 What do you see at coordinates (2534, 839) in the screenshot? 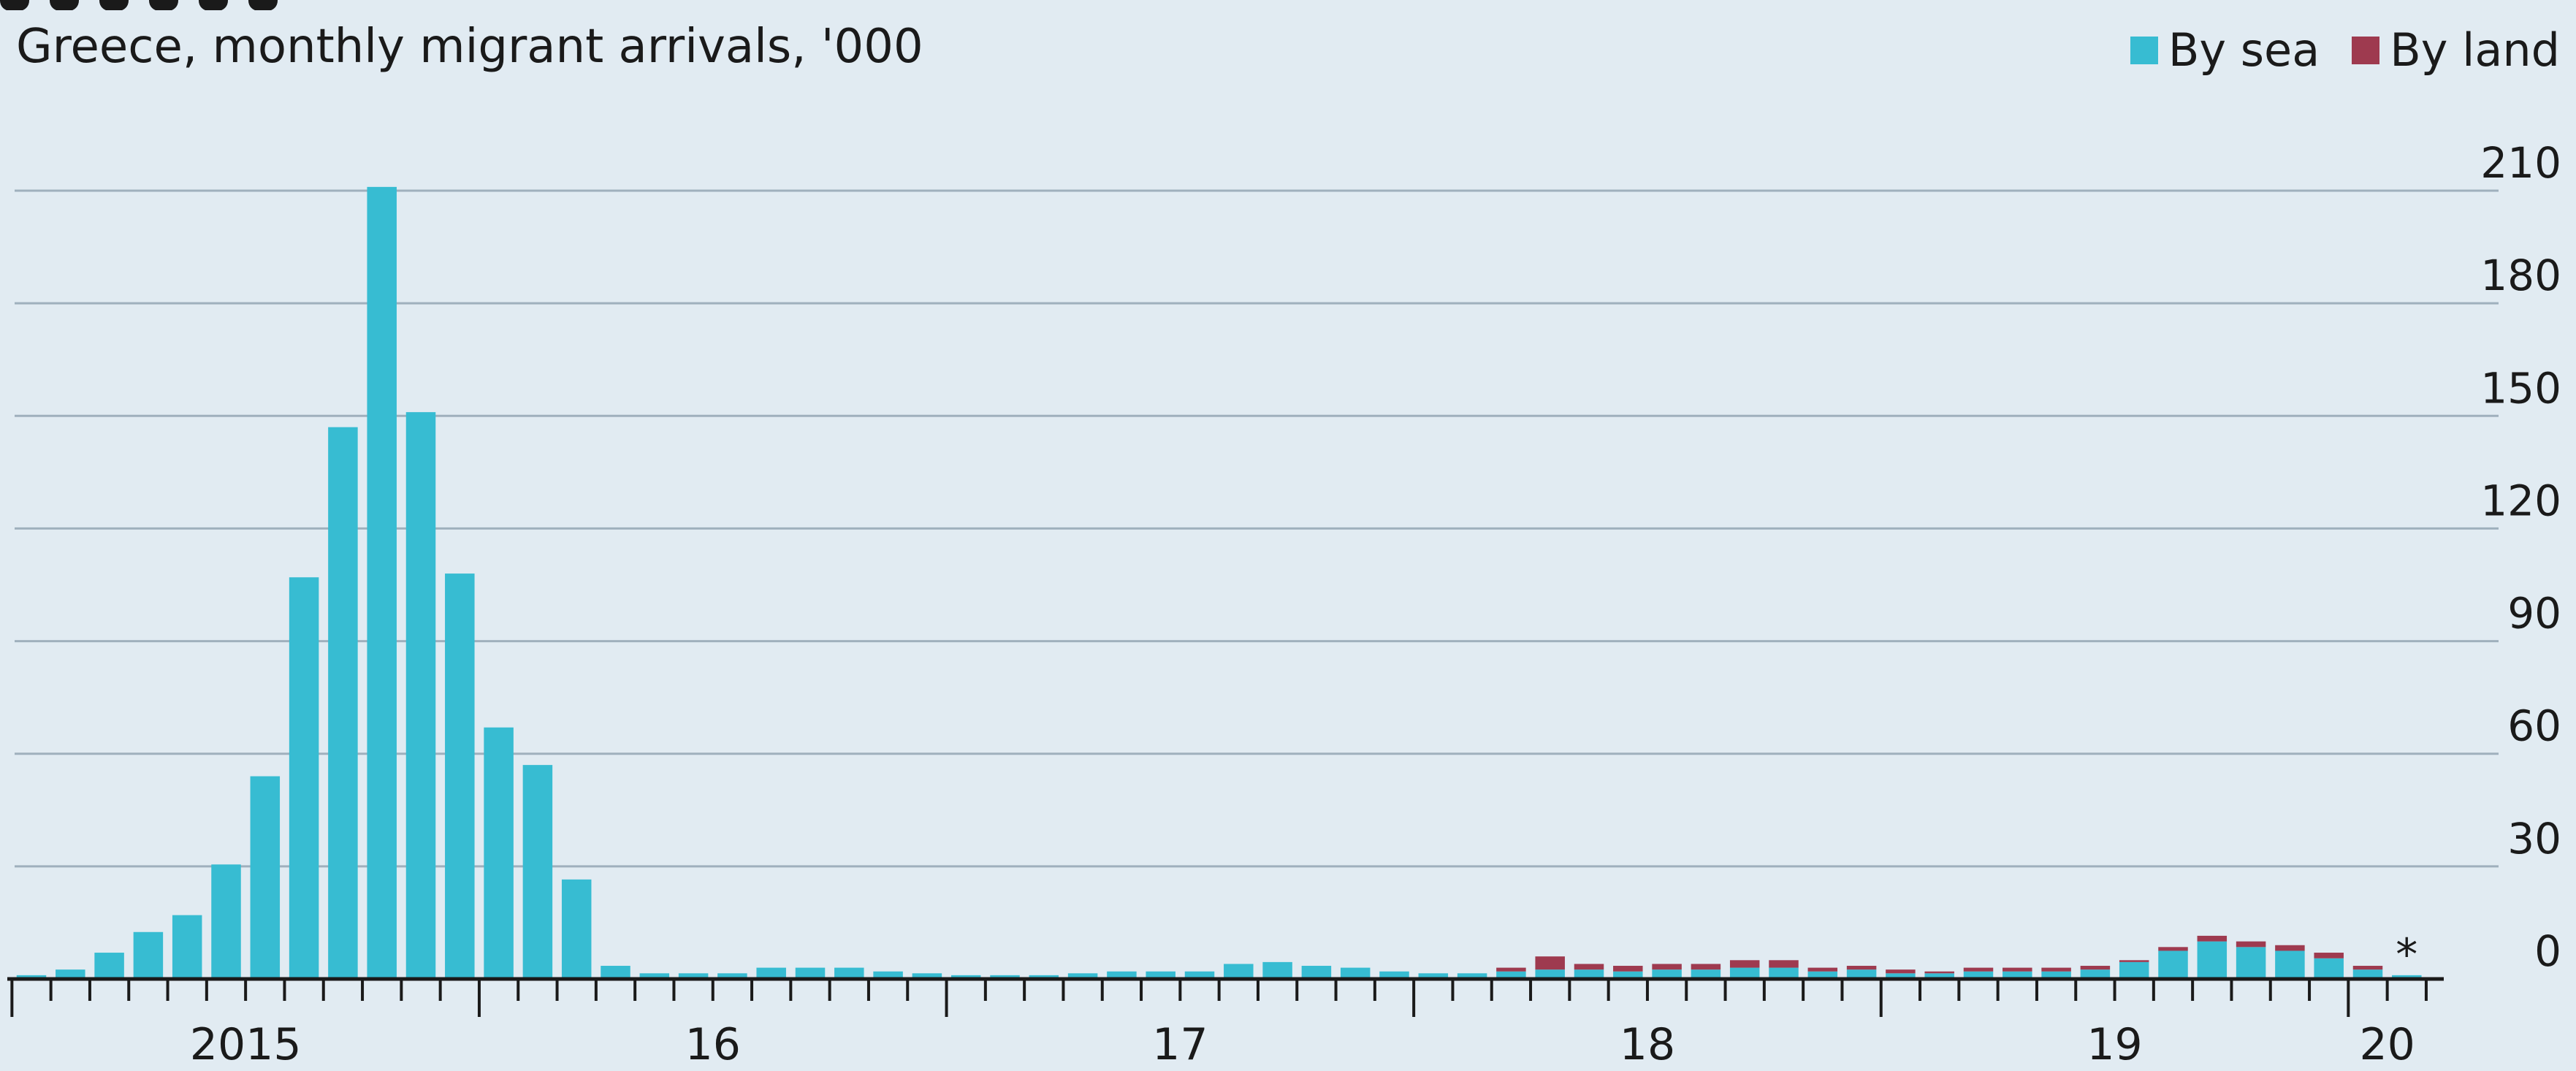
I see `y-tick-label: 30` at bounding box center [2534, 839].